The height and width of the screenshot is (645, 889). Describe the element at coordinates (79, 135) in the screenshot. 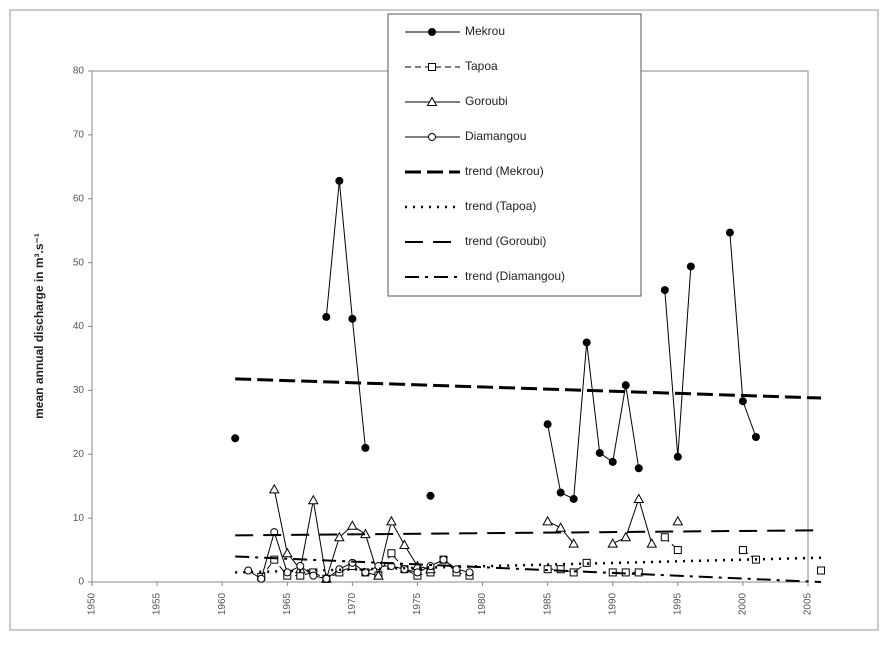

I see `y-tick-label: 70` at that location.